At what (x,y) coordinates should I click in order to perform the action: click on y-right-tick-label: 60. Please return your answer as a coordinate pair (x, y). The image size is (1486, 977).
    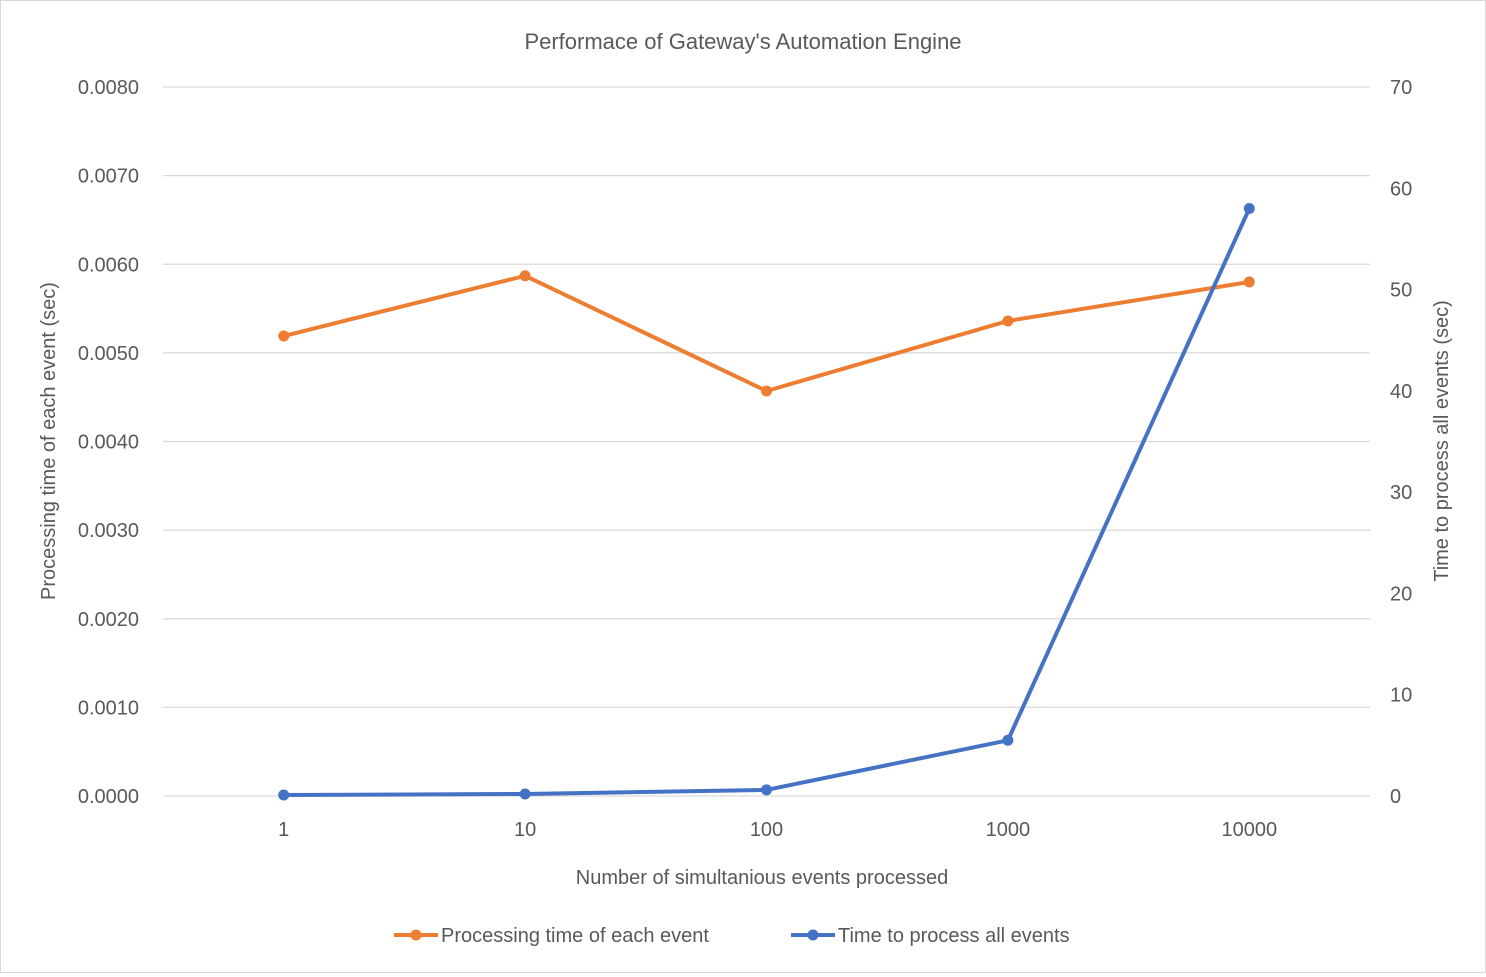
    Looking at the image, I should click on (1401, 189).